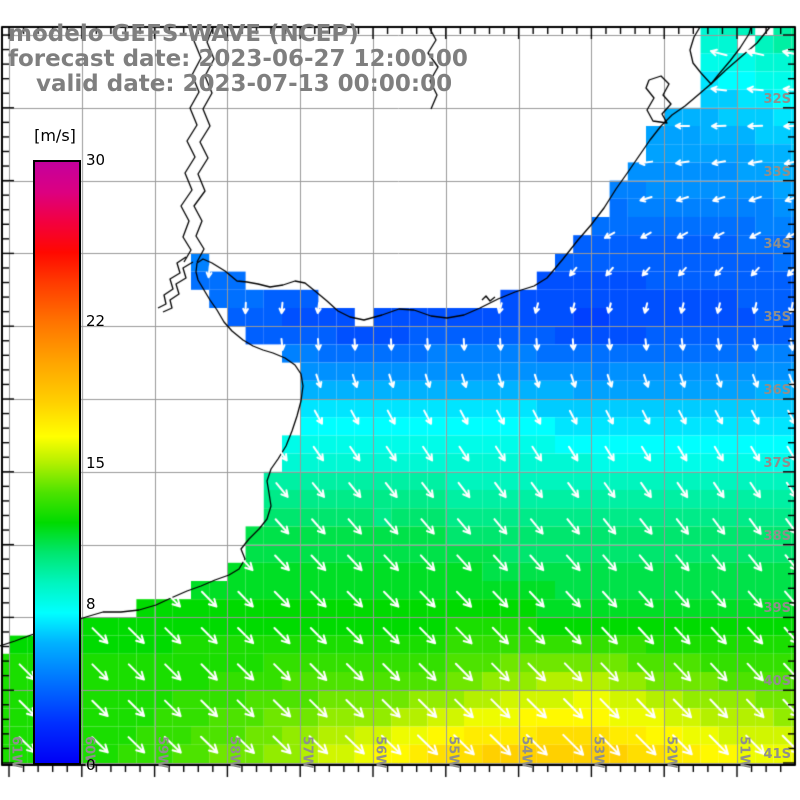  Describe the element at coordinates (777, 245) in the screenshot. I see `lat-label-34S: 34S` at that location.